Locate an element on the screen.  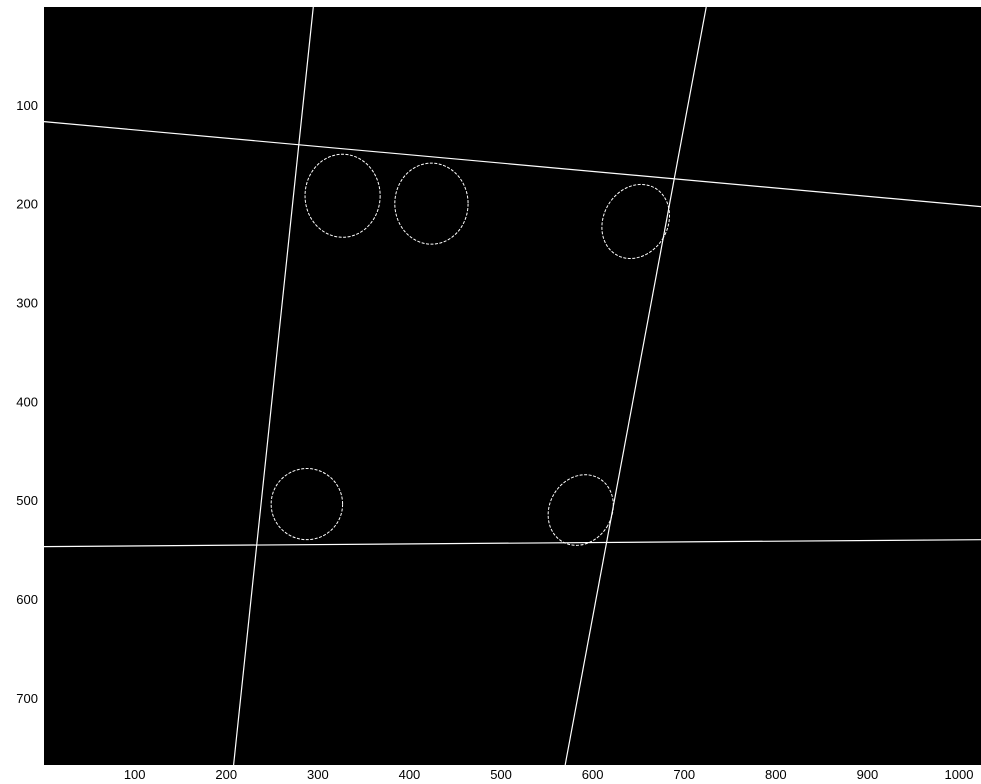
y-tick-label: 100 is located at coordinates (27, 105).